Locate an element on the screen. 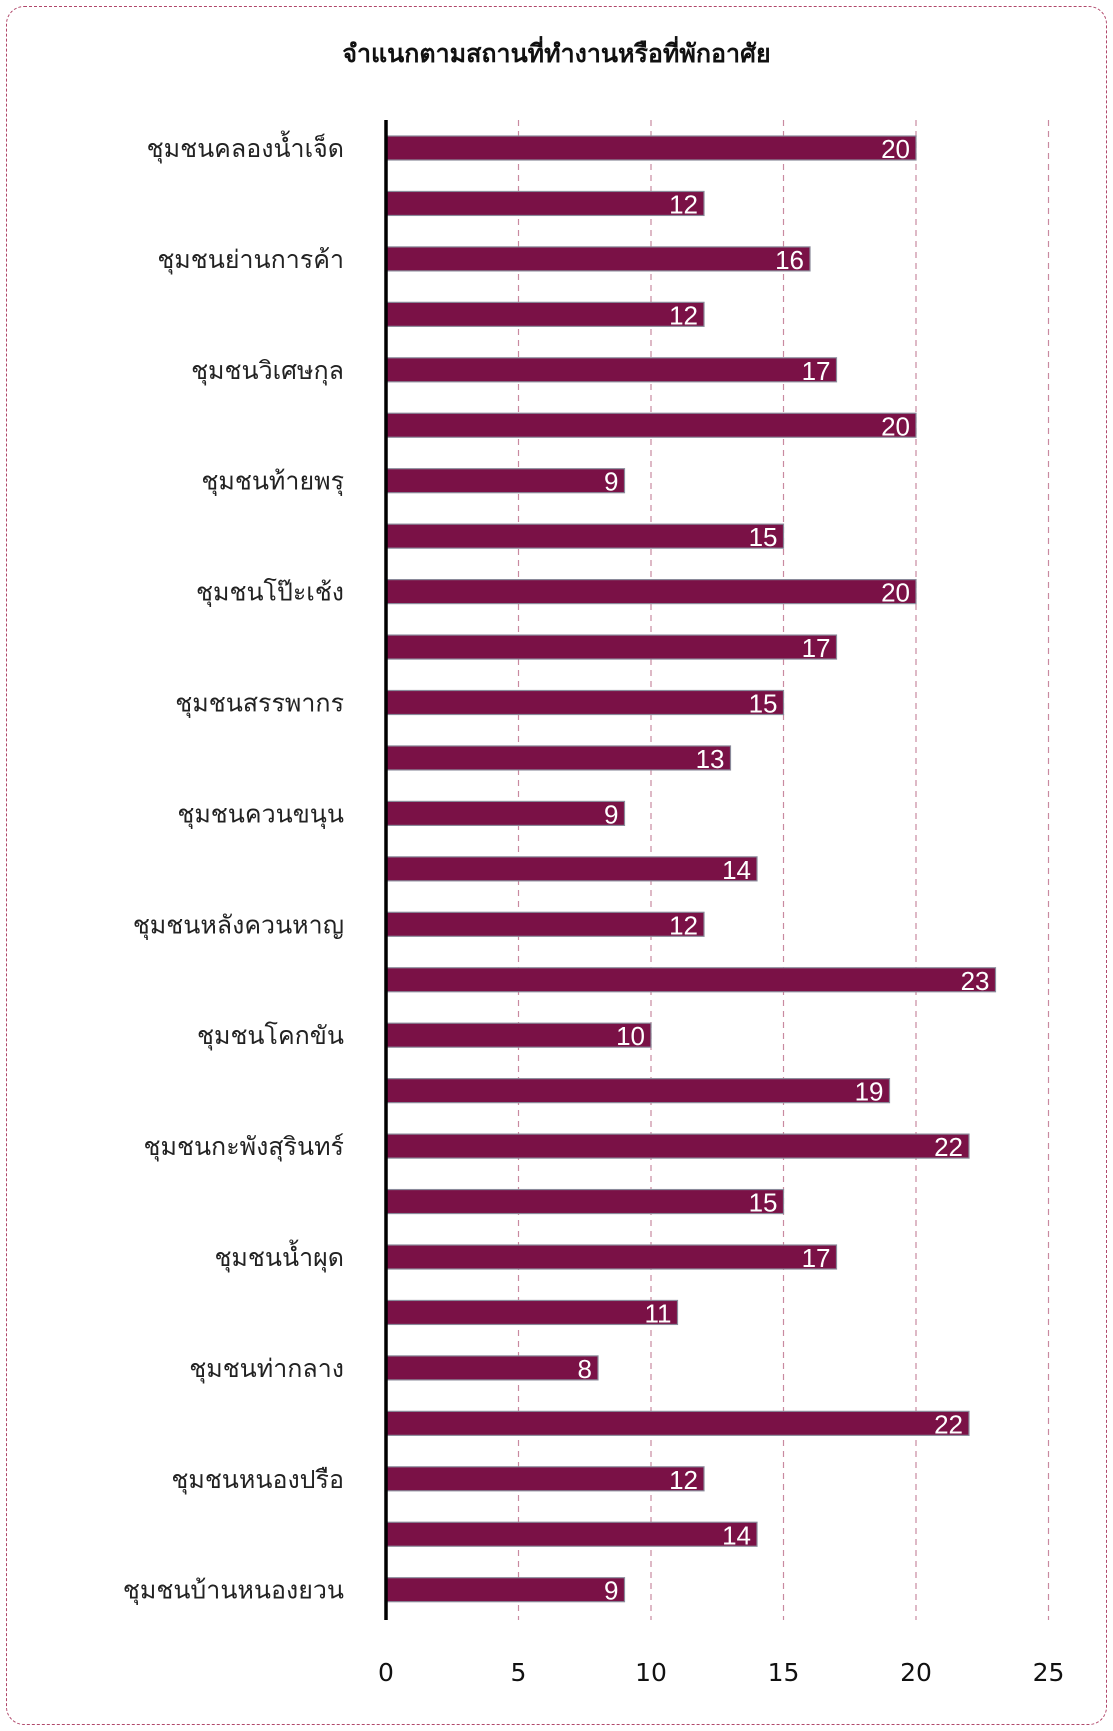 This screenshot has width=1113, height=1731. x-tick-label: 15 is located at coordinates (784, 1672).